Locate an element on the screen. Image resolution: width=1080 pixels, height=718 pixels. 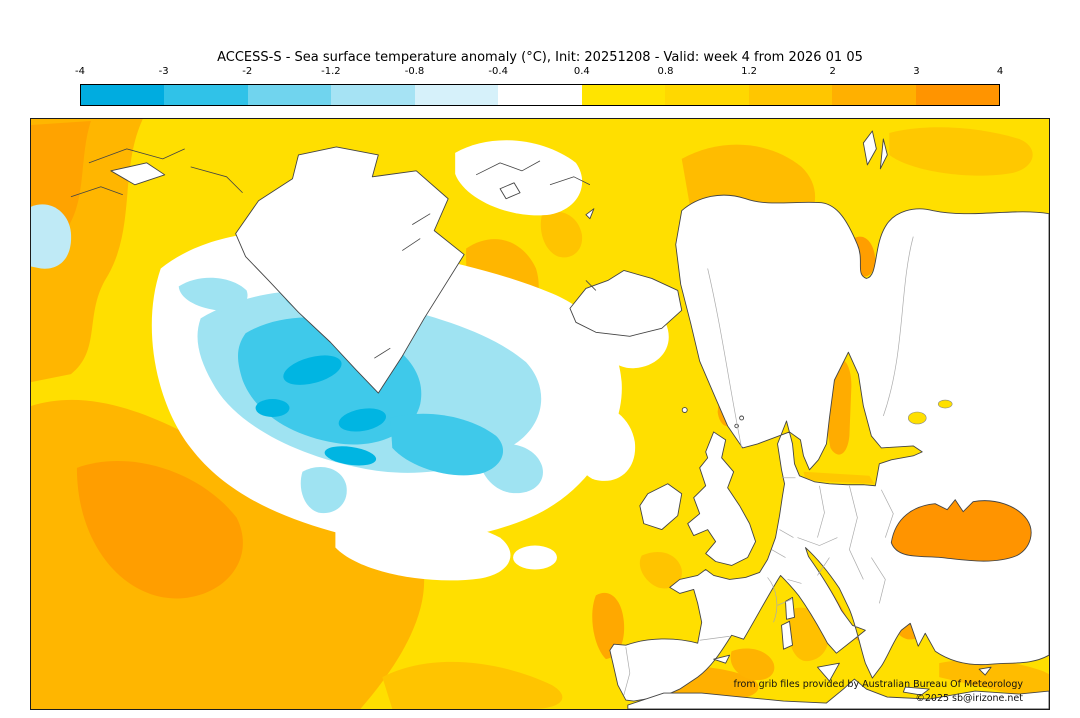
coastline-fragments is located at coordinates (333, 253).